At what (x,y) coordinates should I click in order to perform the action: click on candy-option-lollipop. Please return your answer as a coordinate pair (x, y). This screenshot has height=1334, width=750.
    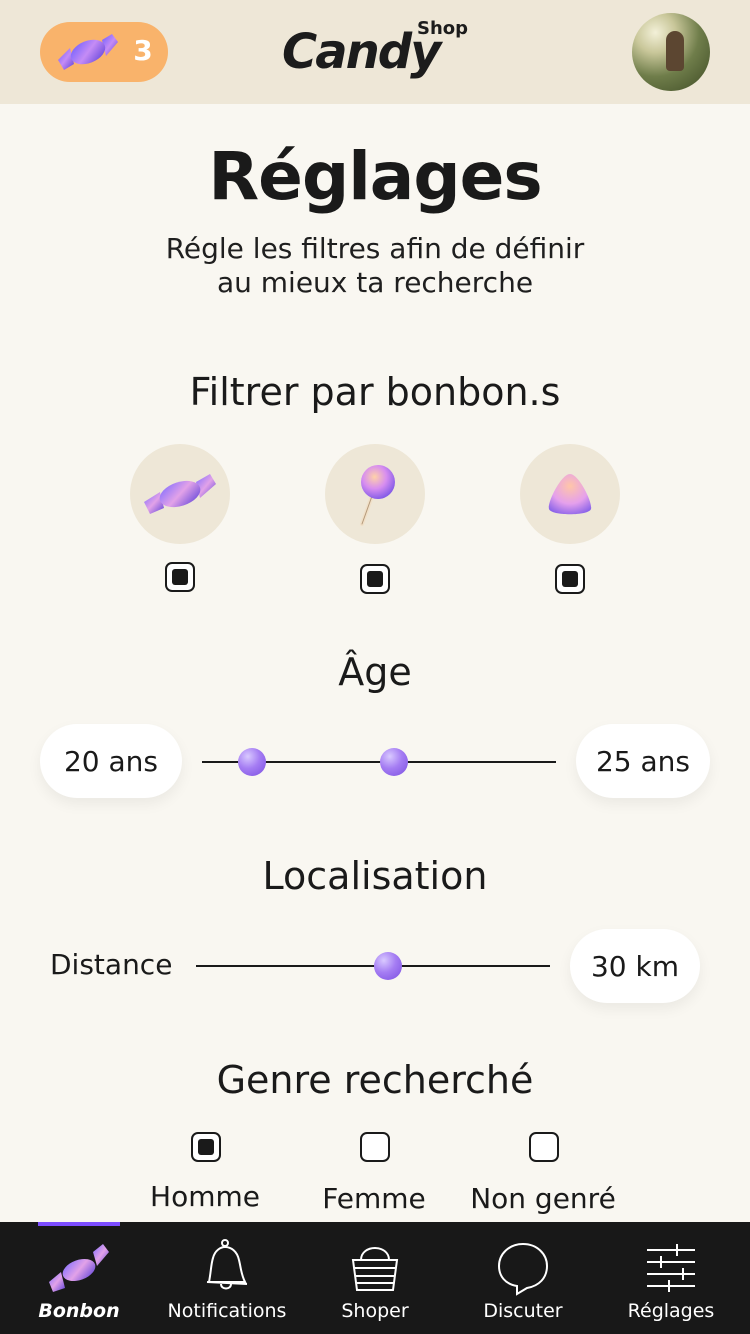
    Looking at the image, I should click on (375, 494).